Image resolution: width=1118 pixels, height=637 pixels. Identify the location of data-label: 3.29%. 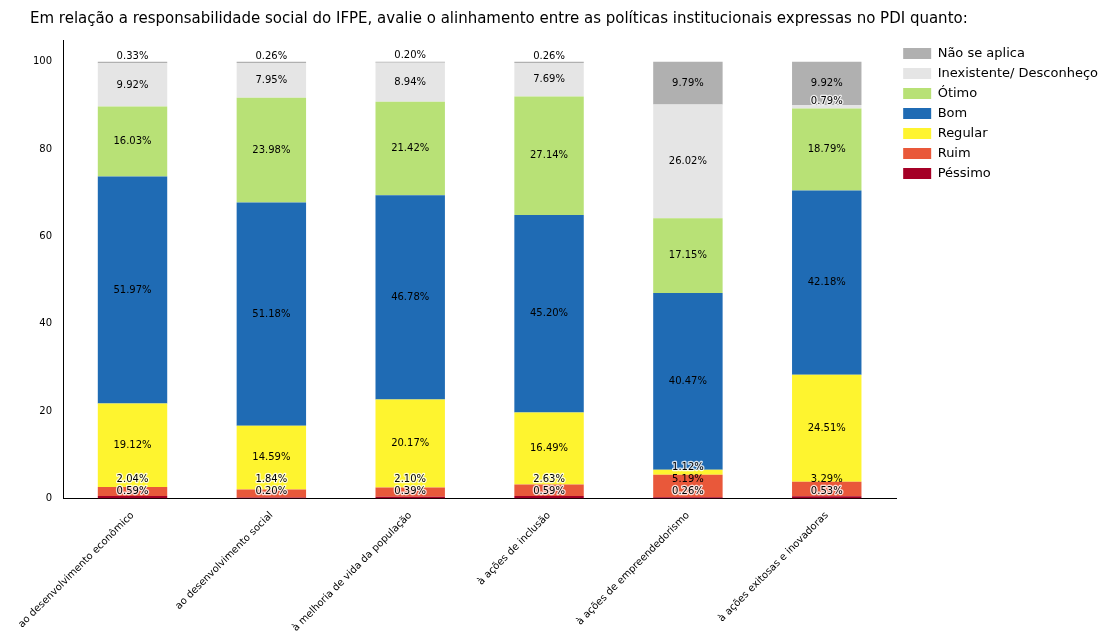
(826, 479).